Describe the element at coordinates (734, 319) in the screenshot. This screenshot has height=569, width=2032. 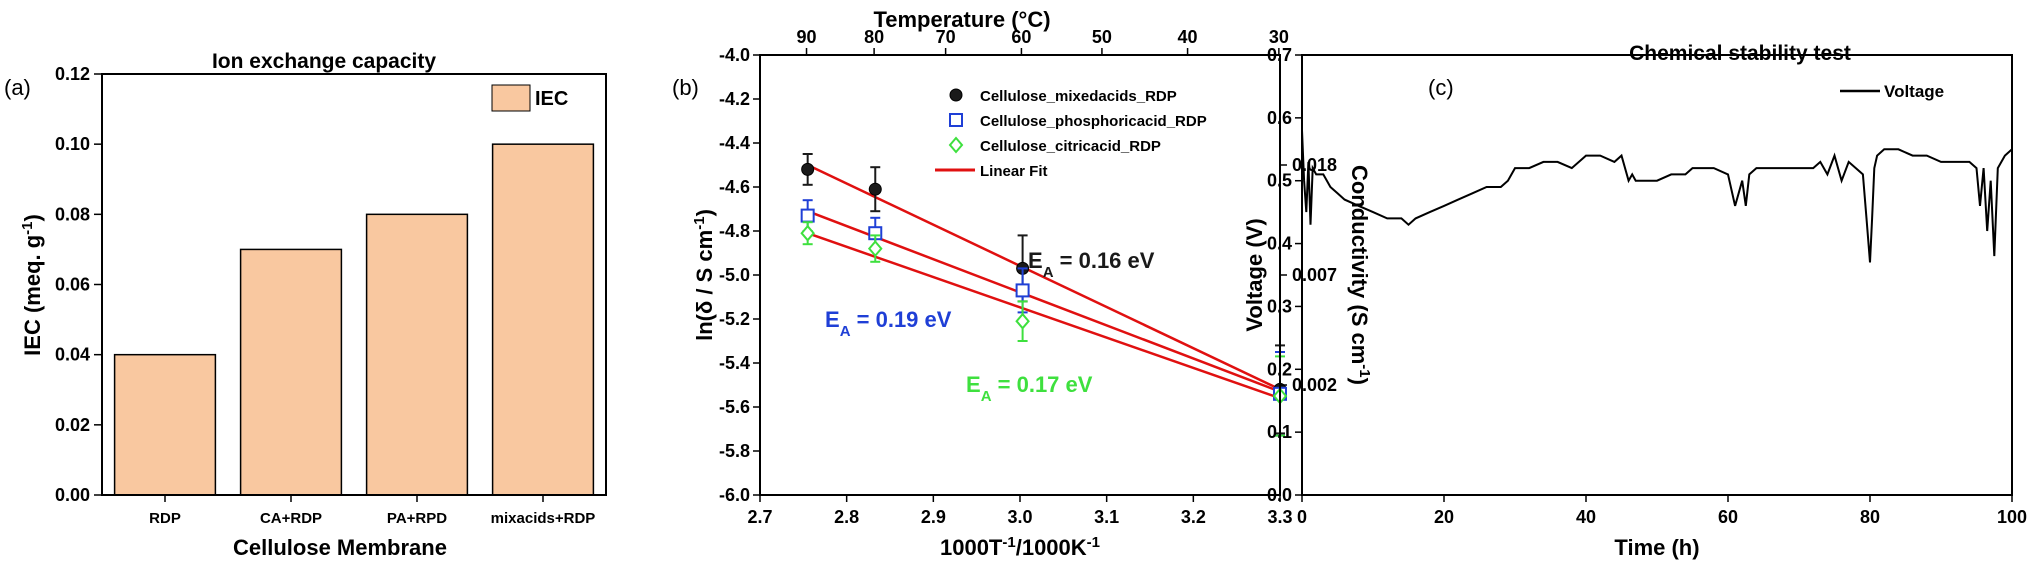
I see `panel-b-ytick-label: -5.2` at that location.